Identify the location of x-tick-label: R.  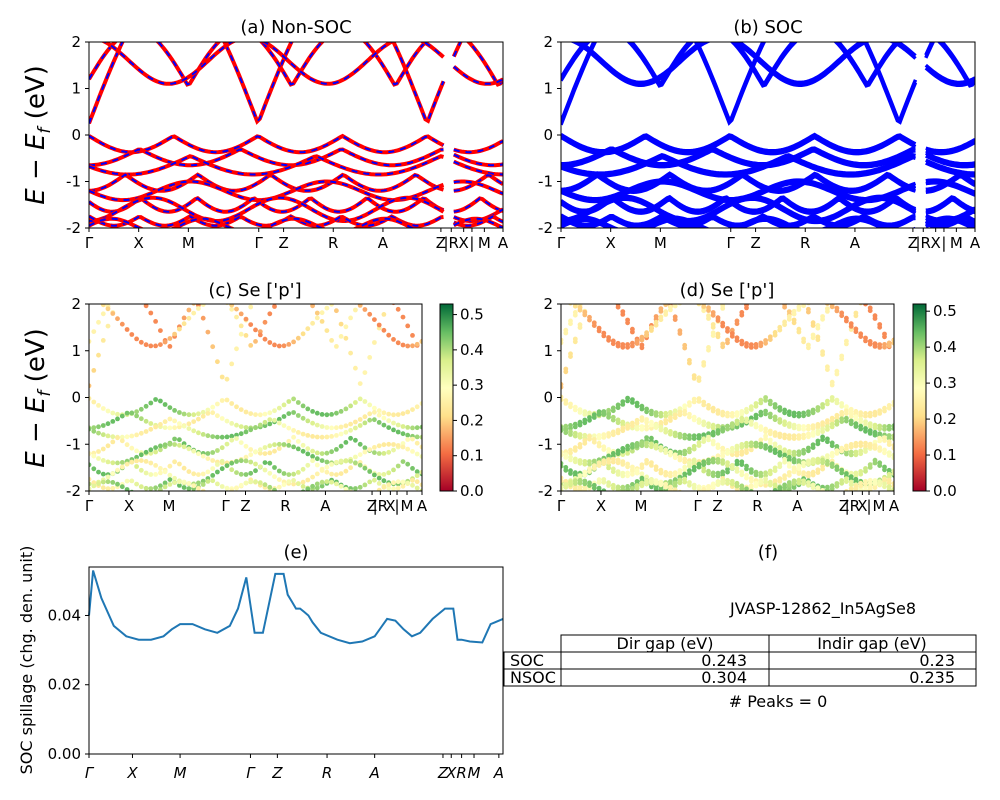
(333, 243).